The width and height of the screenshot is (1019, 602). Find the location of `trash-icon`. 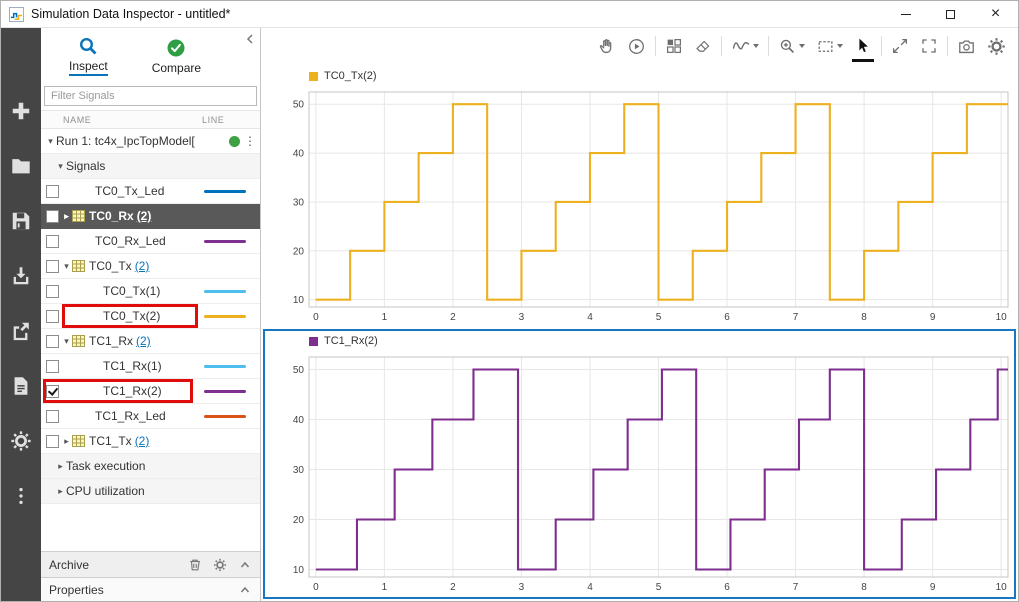

trash-icon is located at coordinates (195, 565).